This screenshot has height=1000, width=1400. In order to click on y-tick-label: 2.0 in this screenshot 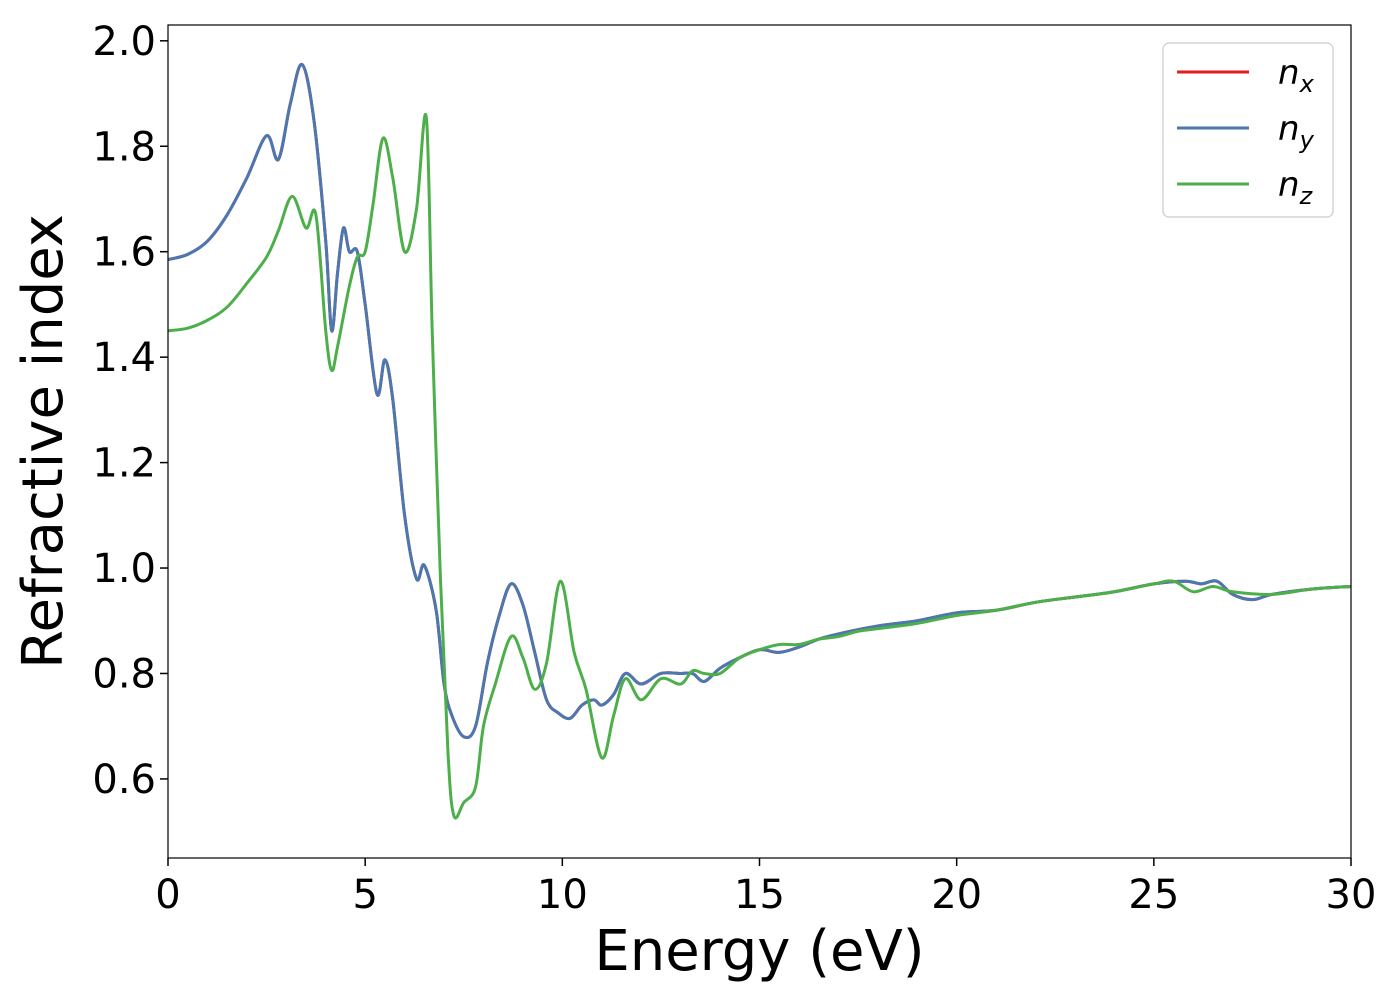, I will do `click(124, 42)`.